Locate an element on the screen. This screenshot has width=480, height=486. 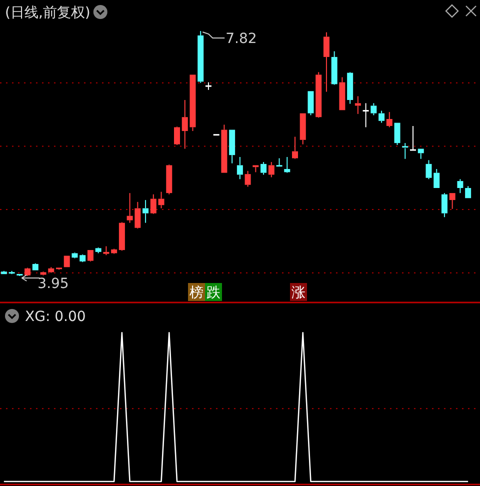
chart-title: (日线,前复权) is located at coordinates (47, 13).